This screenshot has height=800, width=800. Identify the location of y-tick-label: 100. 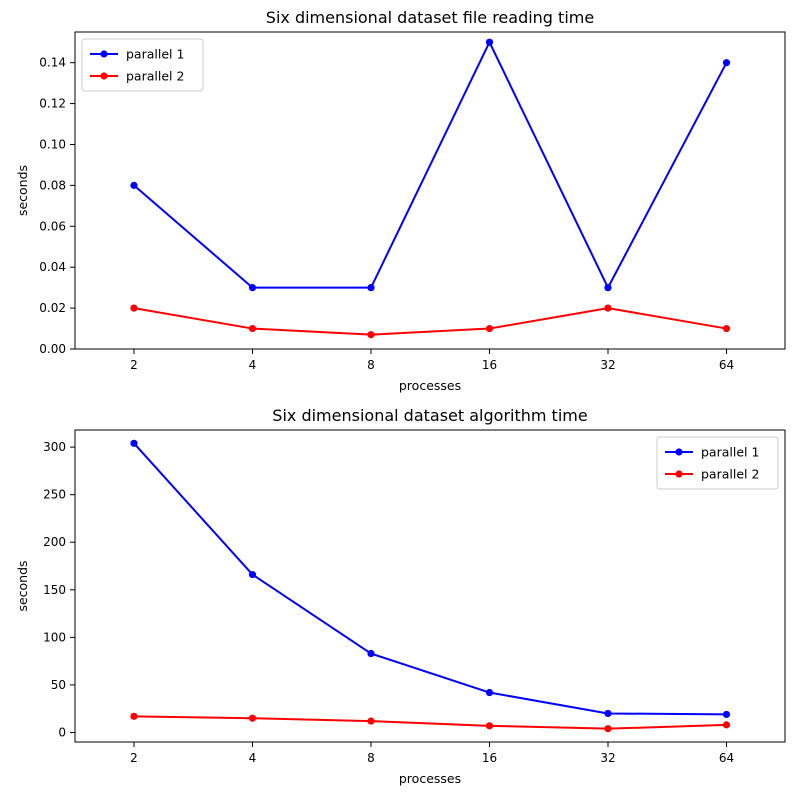
(54, 637).